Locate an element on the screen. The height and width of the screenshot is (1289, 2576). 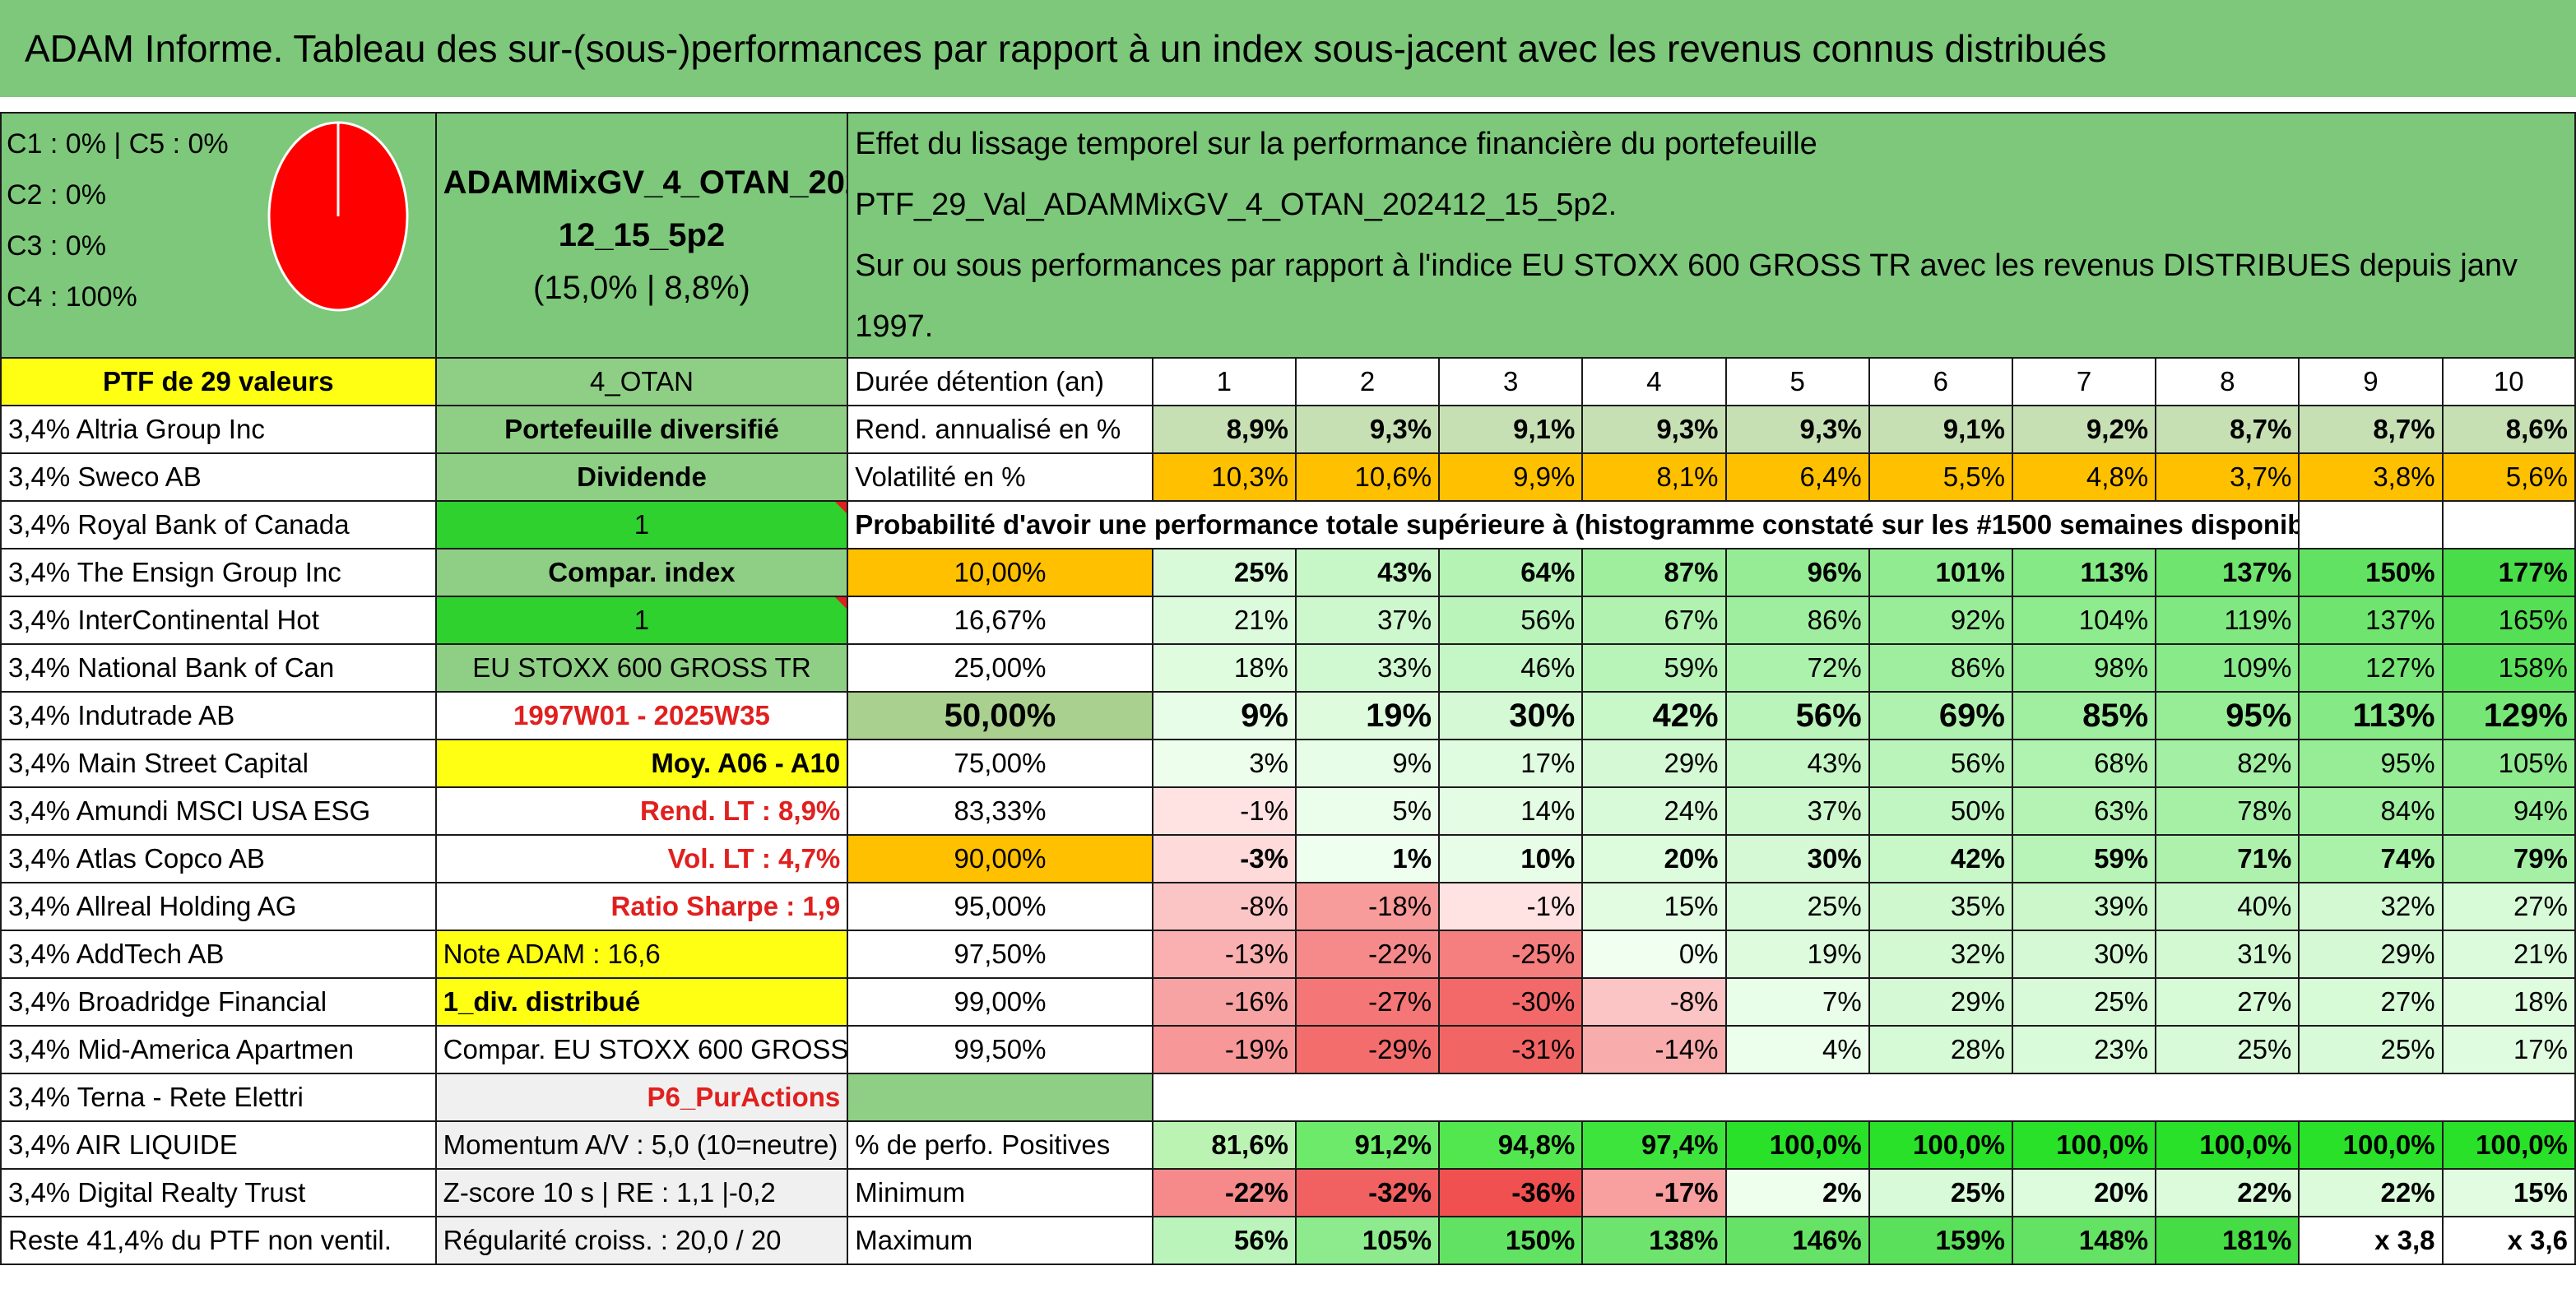
vol-value: 5,6% is located at coordinates (2508, 477).